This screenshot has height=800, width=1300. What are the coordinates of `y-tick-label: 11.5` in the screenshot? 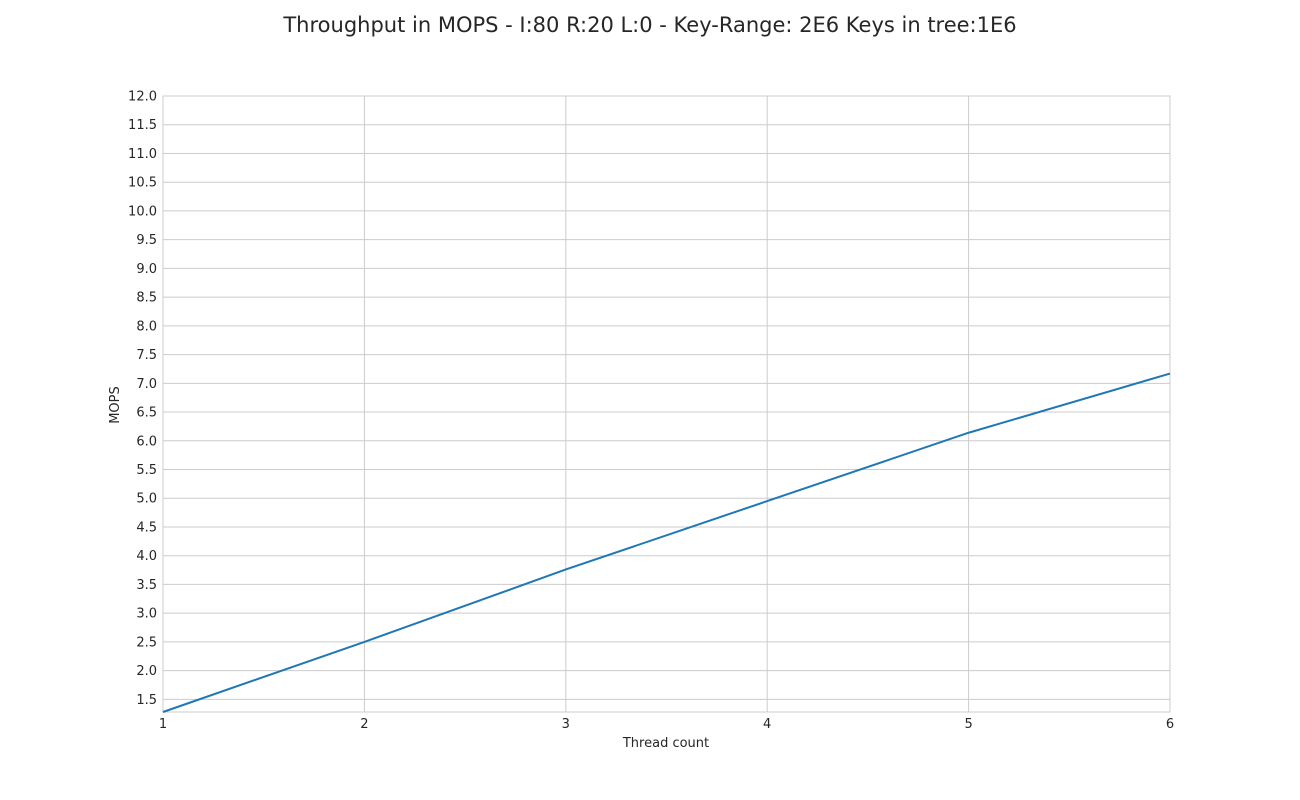 It's located at (142, 125).